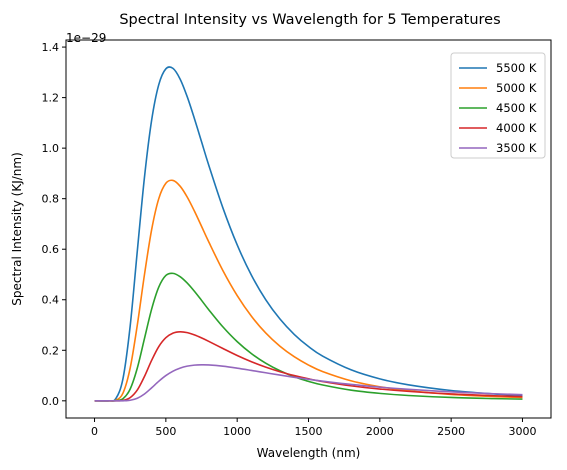  What do you see at coordinates (51, 300) in the screenshot?
I see `y-tick-label: 0.4` at bounding box center [51, 300].